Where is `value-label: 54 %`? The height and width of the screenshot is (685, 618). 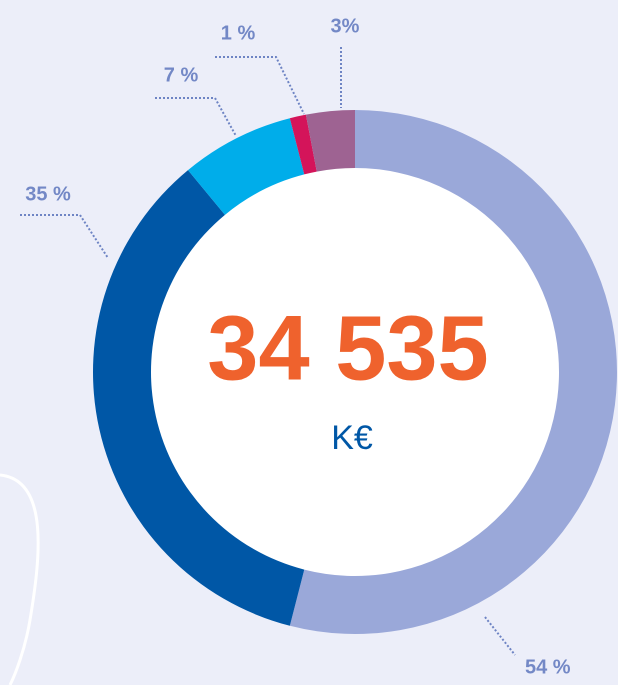
value-label: 54 % is located at coordinates (548, 667).